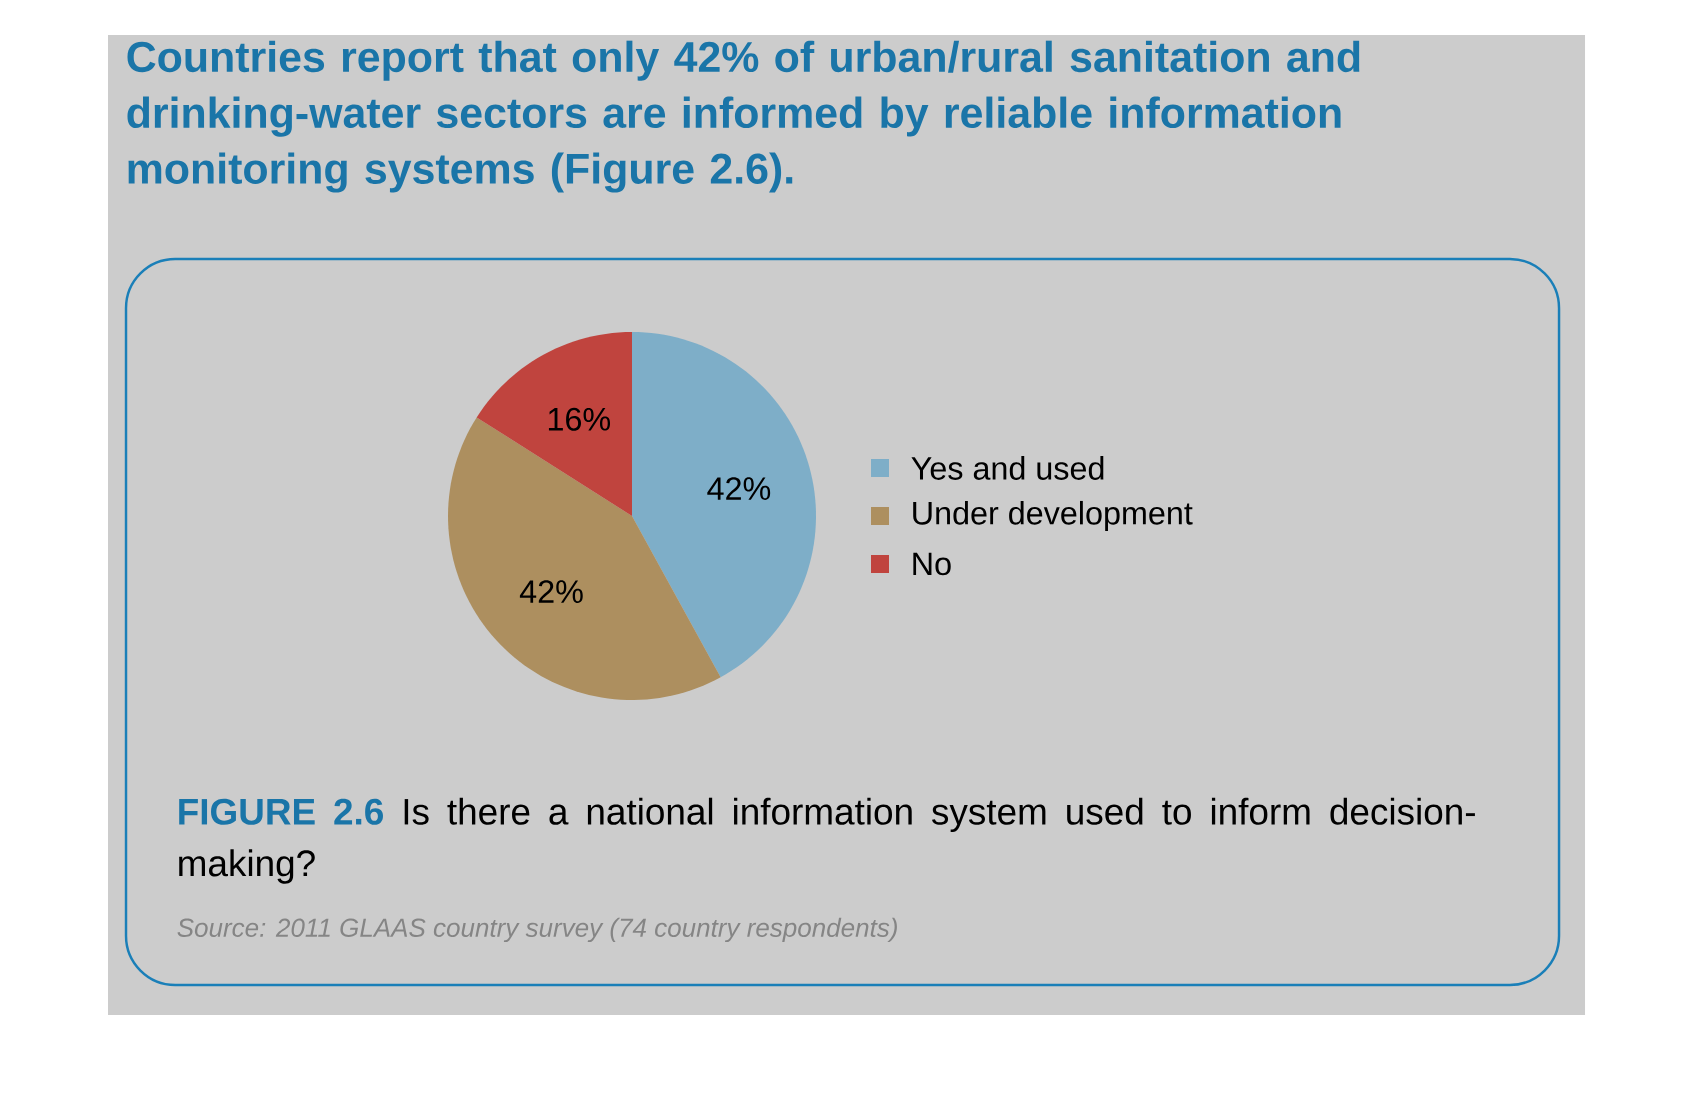 This screenshot has height=1110, width=1694. What do you see at coordinates (537, 930) in the screenshot?
I see `source-note: Source: 2011 GLAAS country survey (74 country respondents)` at bounding box center [537, 930].